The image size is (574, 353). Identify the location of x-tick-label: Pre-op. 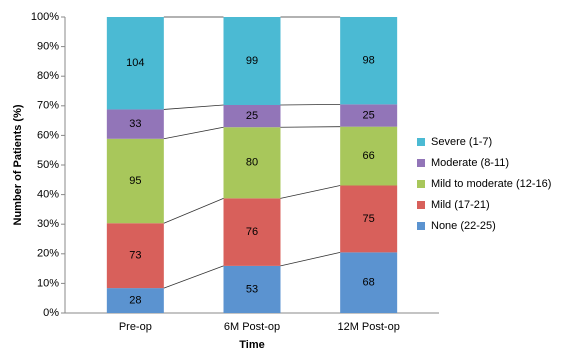
(135, 327).